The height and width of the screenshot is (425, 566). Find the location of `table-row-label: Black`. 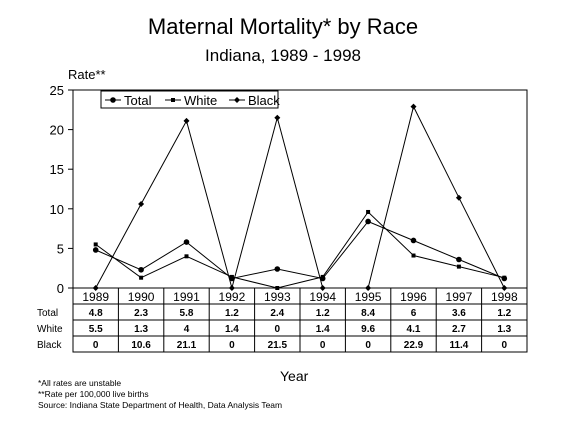

table-row-label: Black is located at coordinates (49, 345).